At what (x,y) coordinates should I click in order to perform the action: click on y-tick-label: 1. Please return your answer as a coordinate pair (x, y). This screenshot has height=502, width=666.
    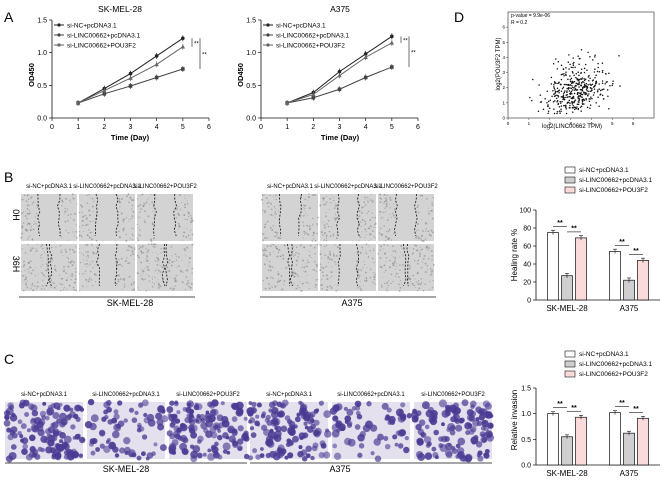
    Looking at the image, I should click on (503, 102).